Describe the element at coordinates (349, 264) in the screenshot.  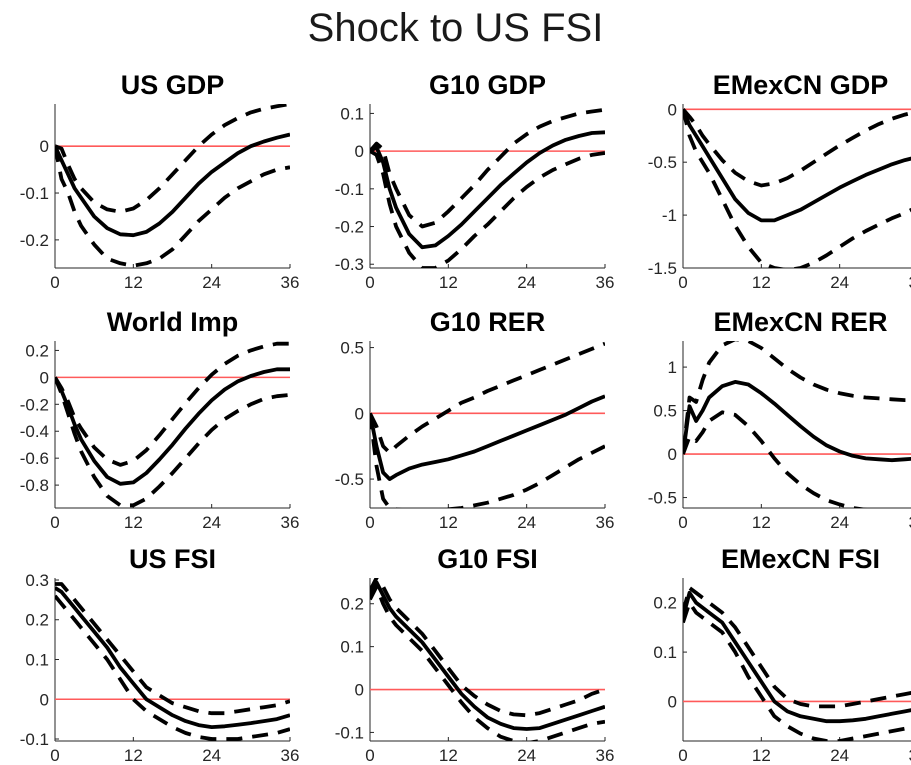
I see `y-tick-label: -0.3` at that location.